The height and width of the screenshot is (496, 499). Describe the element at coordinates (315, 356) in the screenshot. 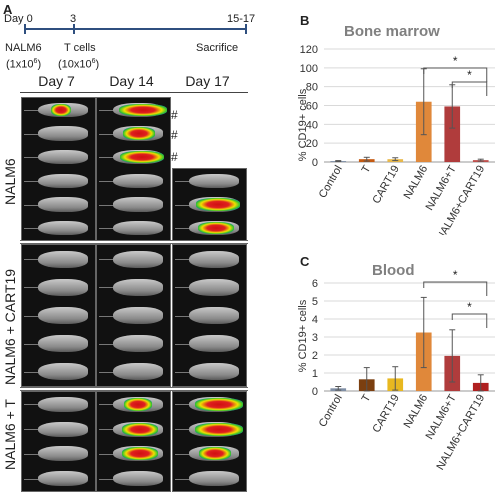

I see `y-tick-label: 2` at that location.